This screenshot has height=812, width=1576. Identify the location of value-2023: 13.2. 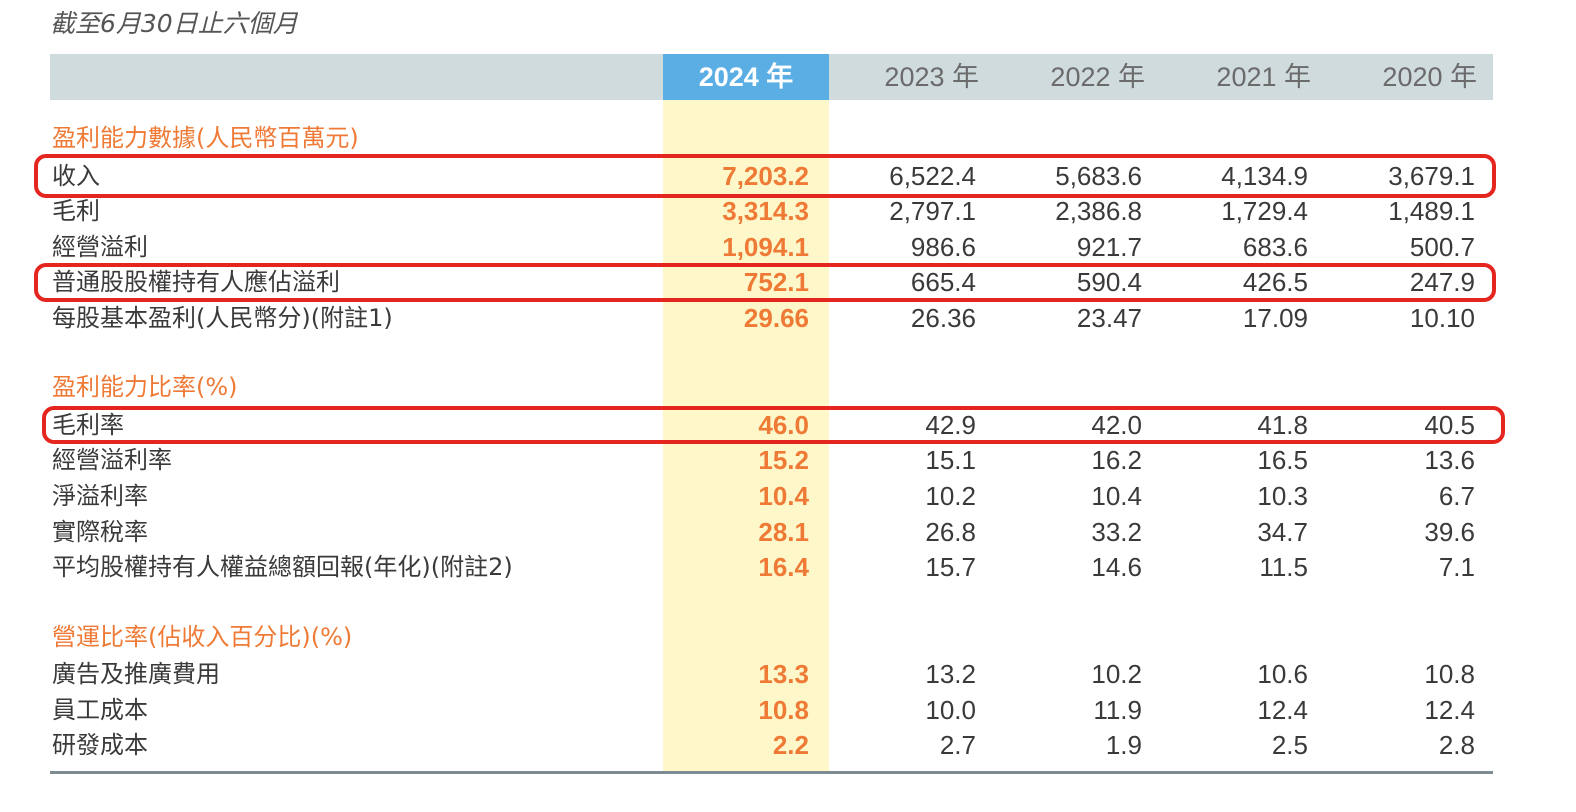
(950, 674).